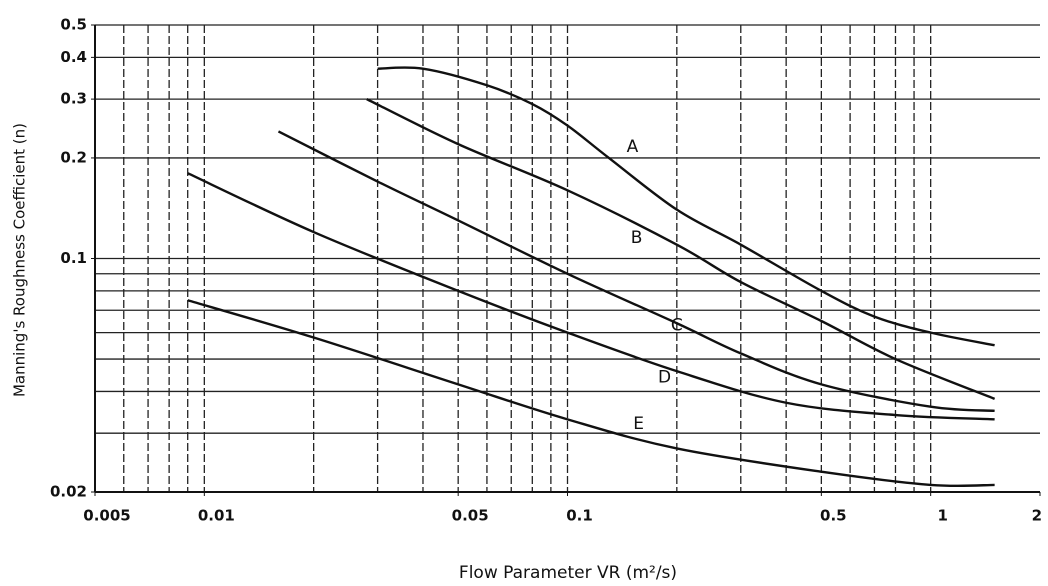 Image resolution: width=1048 pixels, height=586 pixels. What do you see at coordinates (833, 516) in the screenshot?
I see `x-tick-label: 0.5` at bounding box center [833, 516].